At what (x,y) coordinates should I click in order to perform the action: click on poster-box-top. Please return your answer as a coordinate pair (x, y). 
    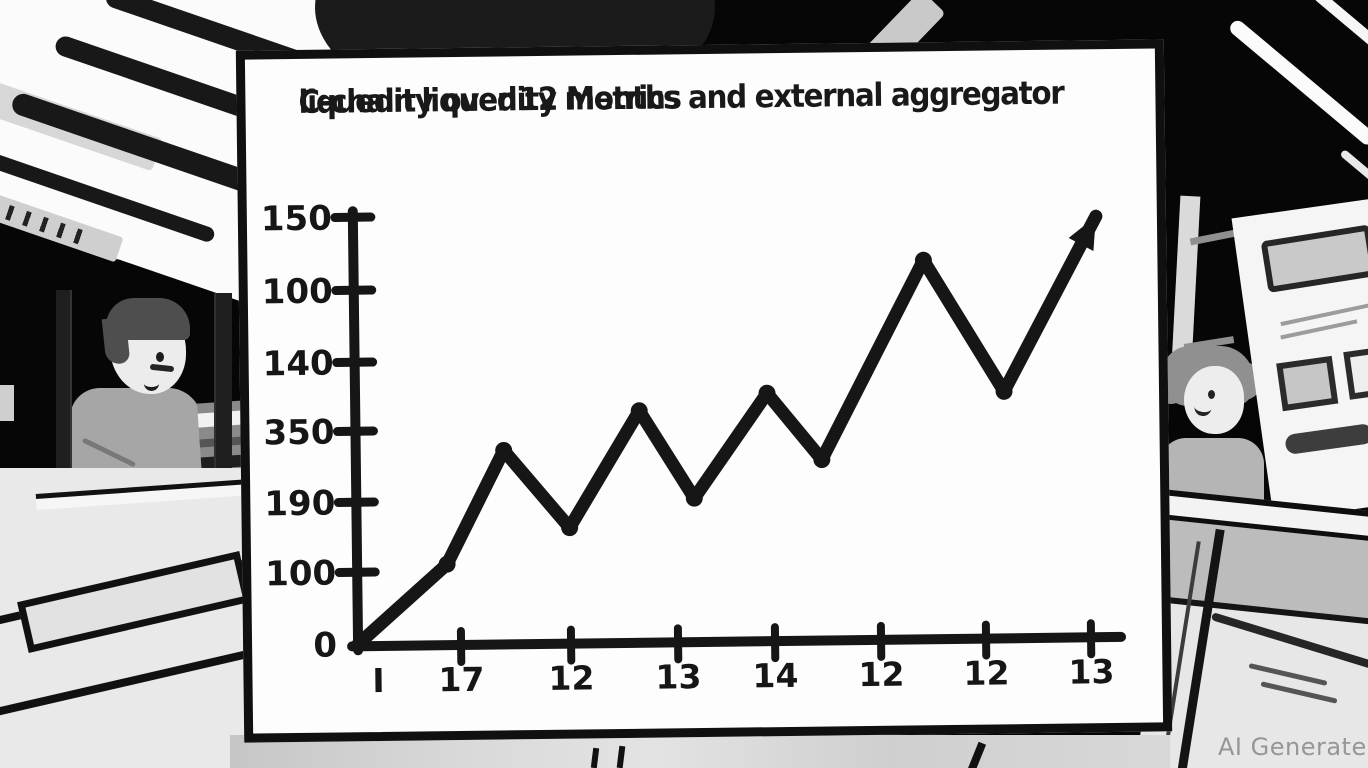
    Looking at the image, I should click on (1314, 258).